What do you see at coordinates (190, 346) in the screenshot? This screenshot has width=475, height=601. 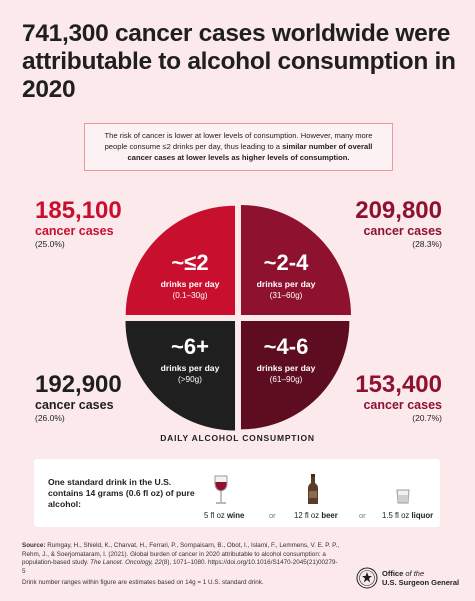 I see `slice-label-6plus: ~6+` at bounding box center [190, 346].